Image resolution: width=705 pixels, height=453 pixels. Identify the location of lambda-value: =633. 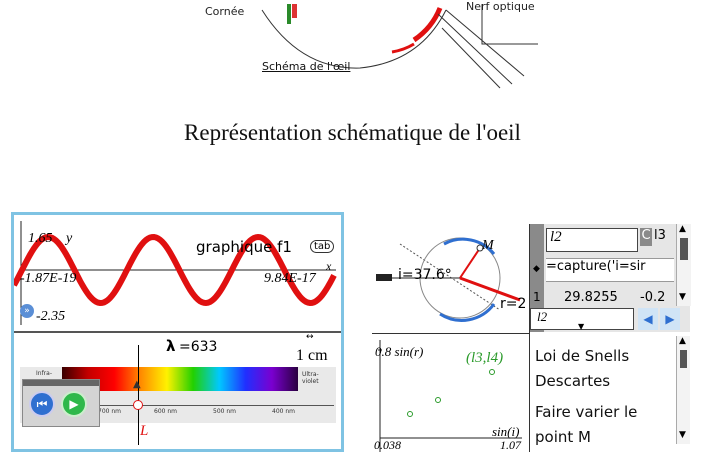
(198, 347).